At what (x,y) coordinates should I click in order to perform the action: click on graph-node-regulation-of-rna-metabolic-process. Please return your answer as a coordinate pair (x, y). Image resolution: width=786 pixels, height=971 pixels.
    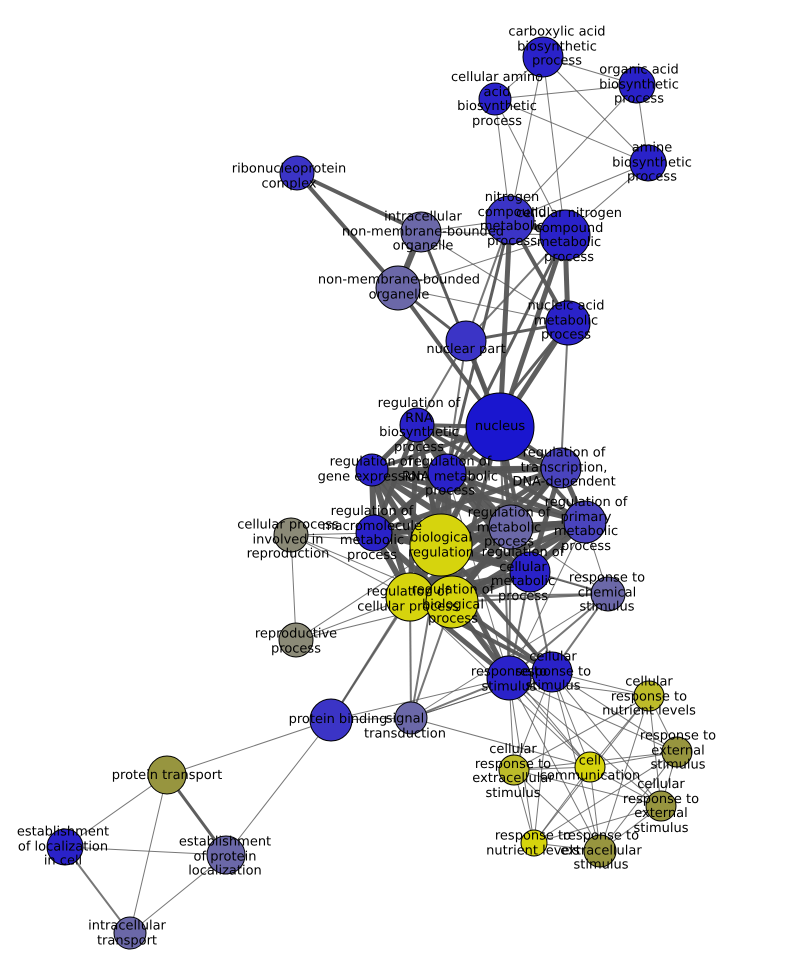
    Looking at the image, I should click on (447, 473).